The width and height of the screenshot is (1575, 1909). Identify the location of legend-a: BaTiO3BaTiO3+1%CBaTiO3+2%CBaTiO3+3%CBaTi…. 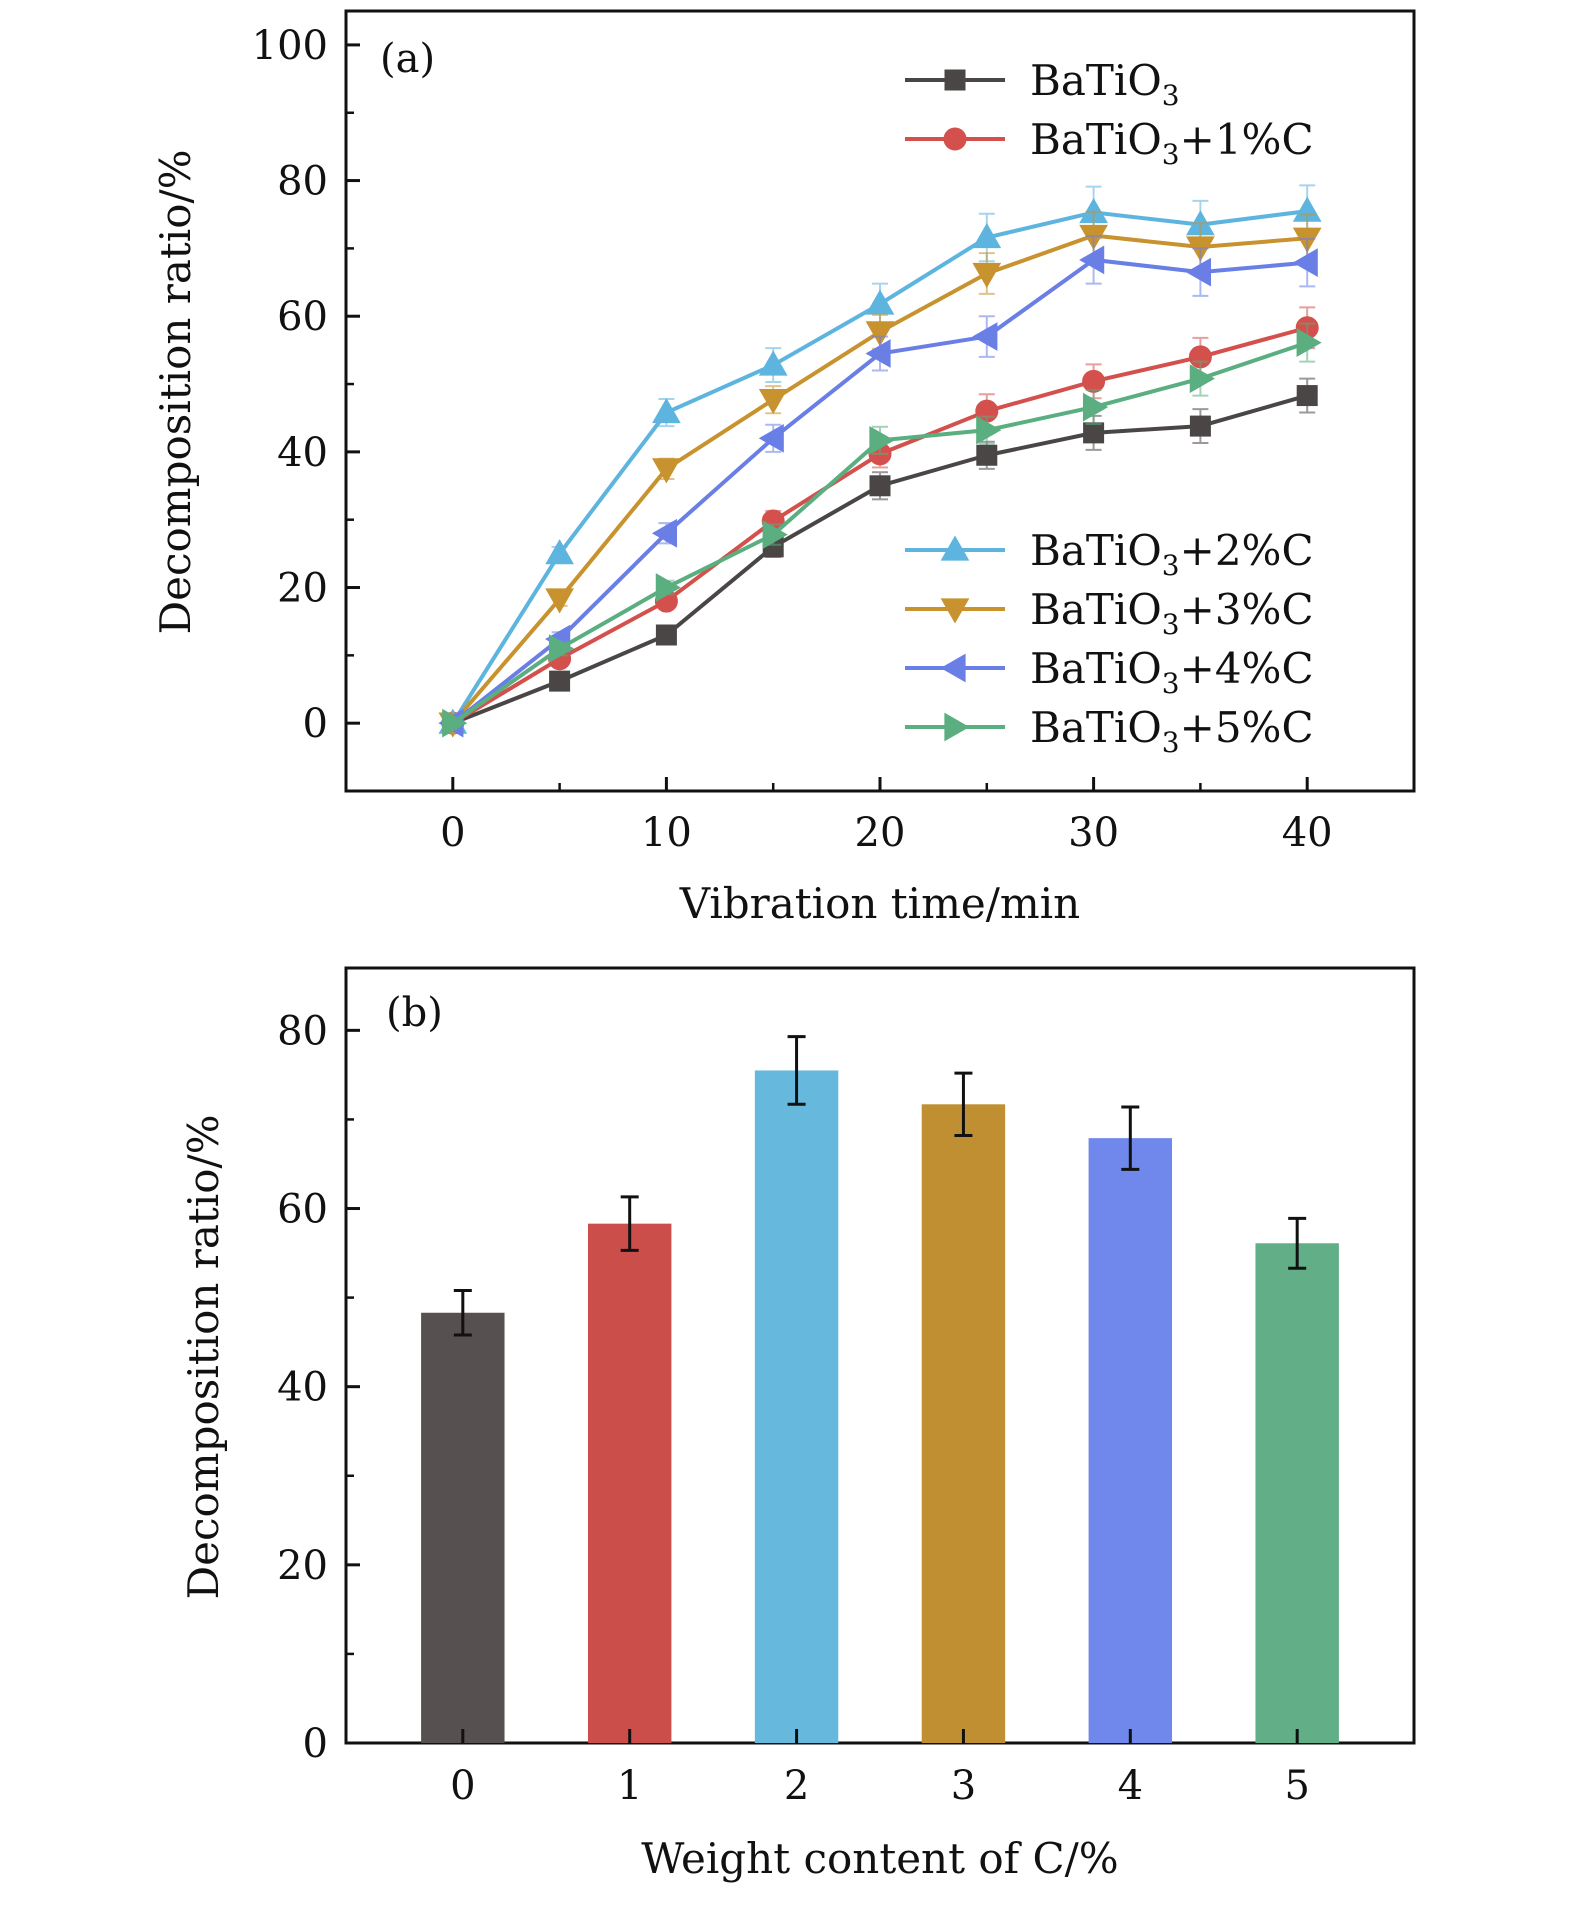
(1109, 407).